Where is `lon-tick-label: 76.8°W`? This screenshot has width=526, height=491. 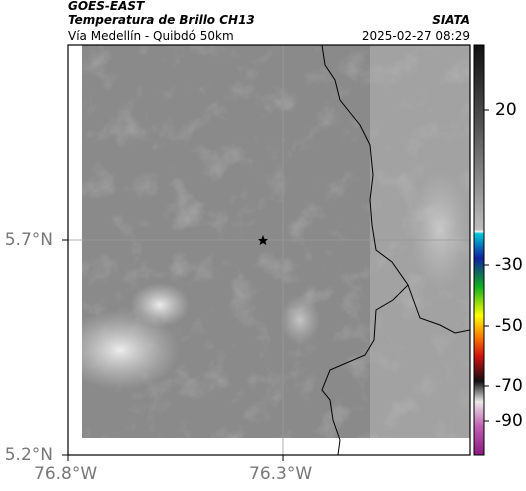 lon-tick-label: 76.8°W is located at coordinates (66, 474).